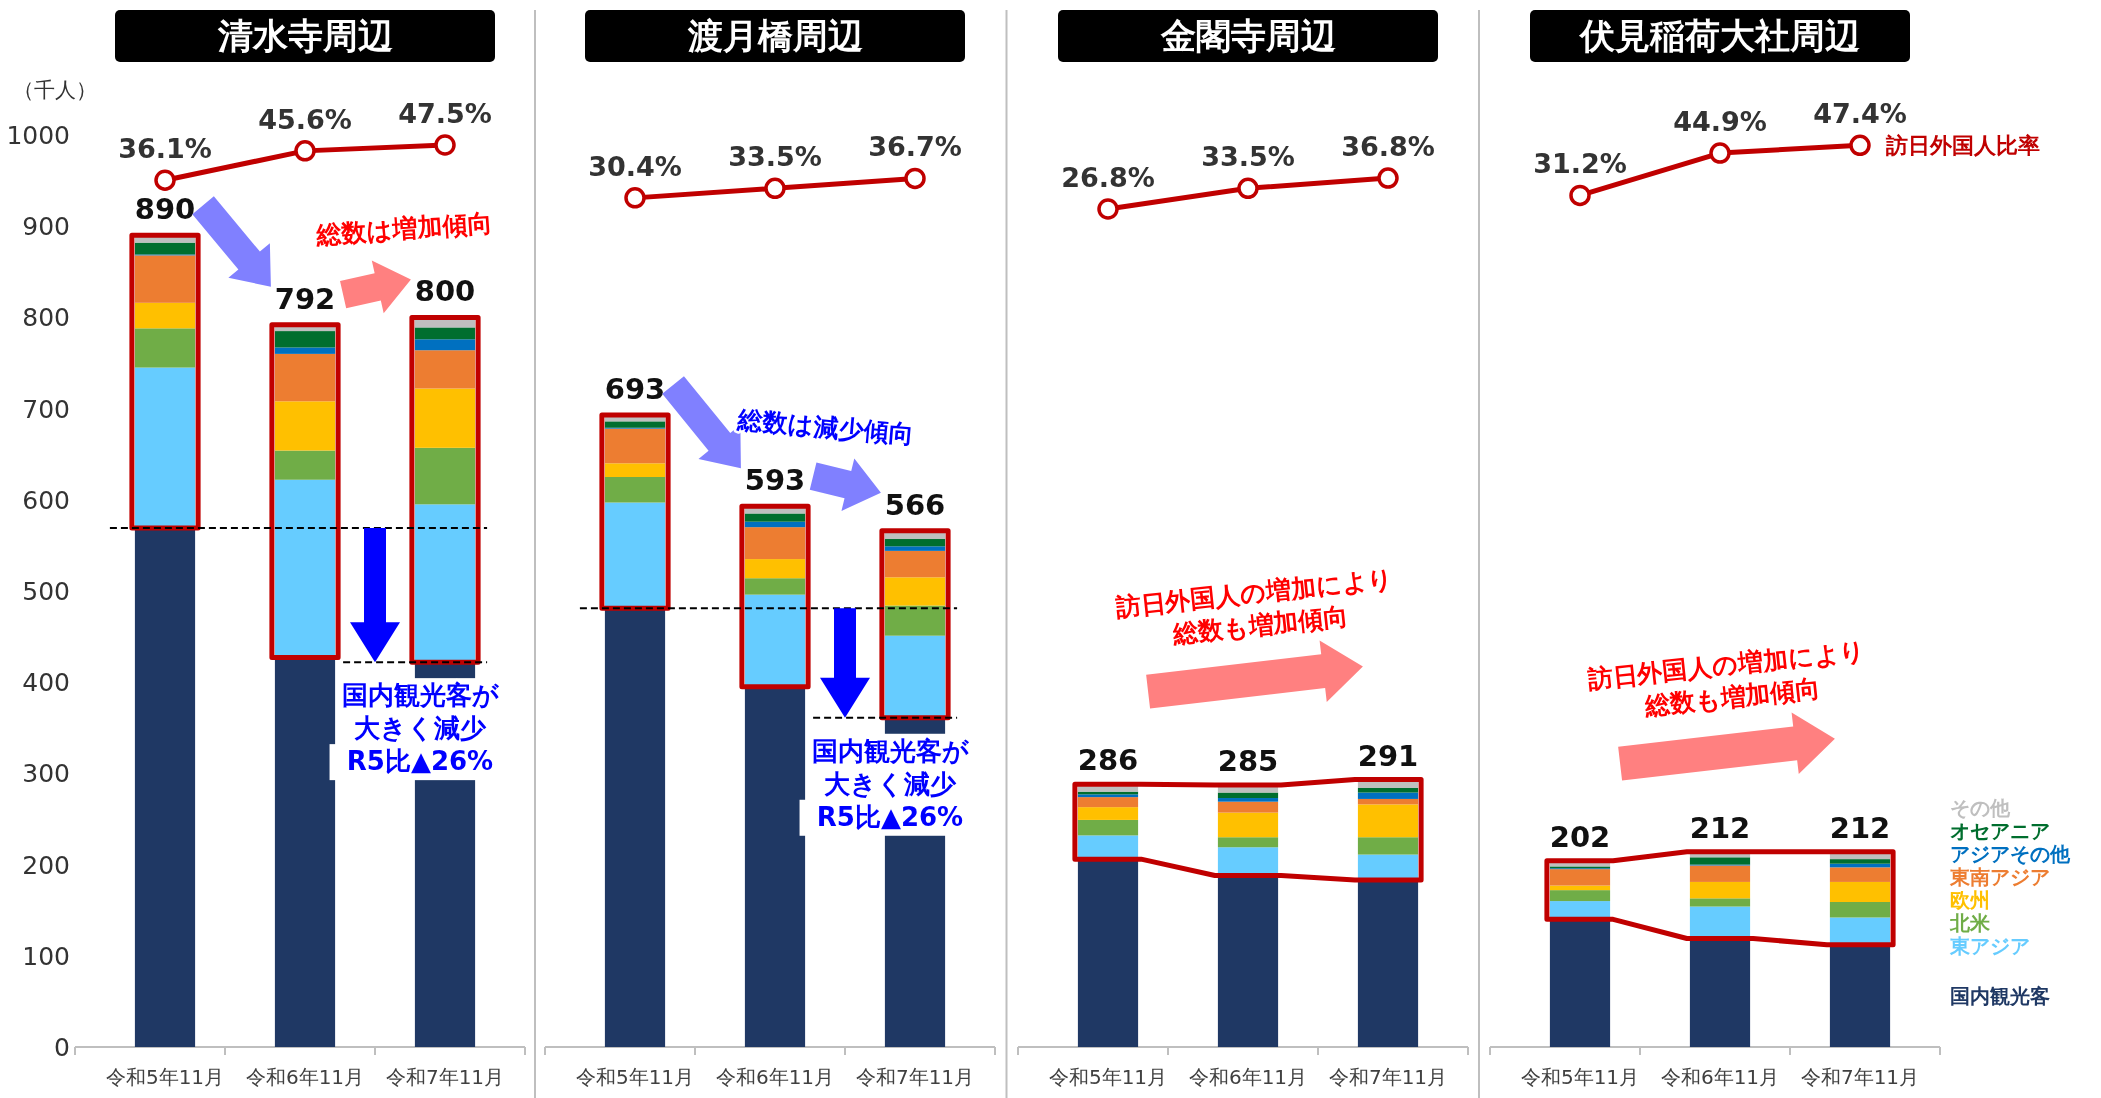  What do you see at coordinates (46, 591) in the screenshot?
I see `y-tick-label: 500` at bounding box center [46, 591].